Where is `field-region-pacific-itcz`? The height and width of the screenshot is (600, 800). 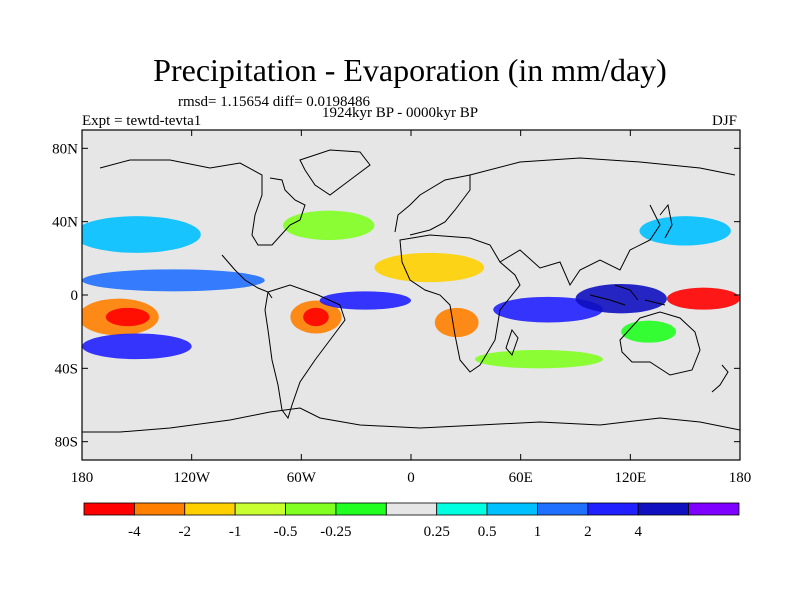
field-region-pacific-itcz is located at coordinates (173, 280).